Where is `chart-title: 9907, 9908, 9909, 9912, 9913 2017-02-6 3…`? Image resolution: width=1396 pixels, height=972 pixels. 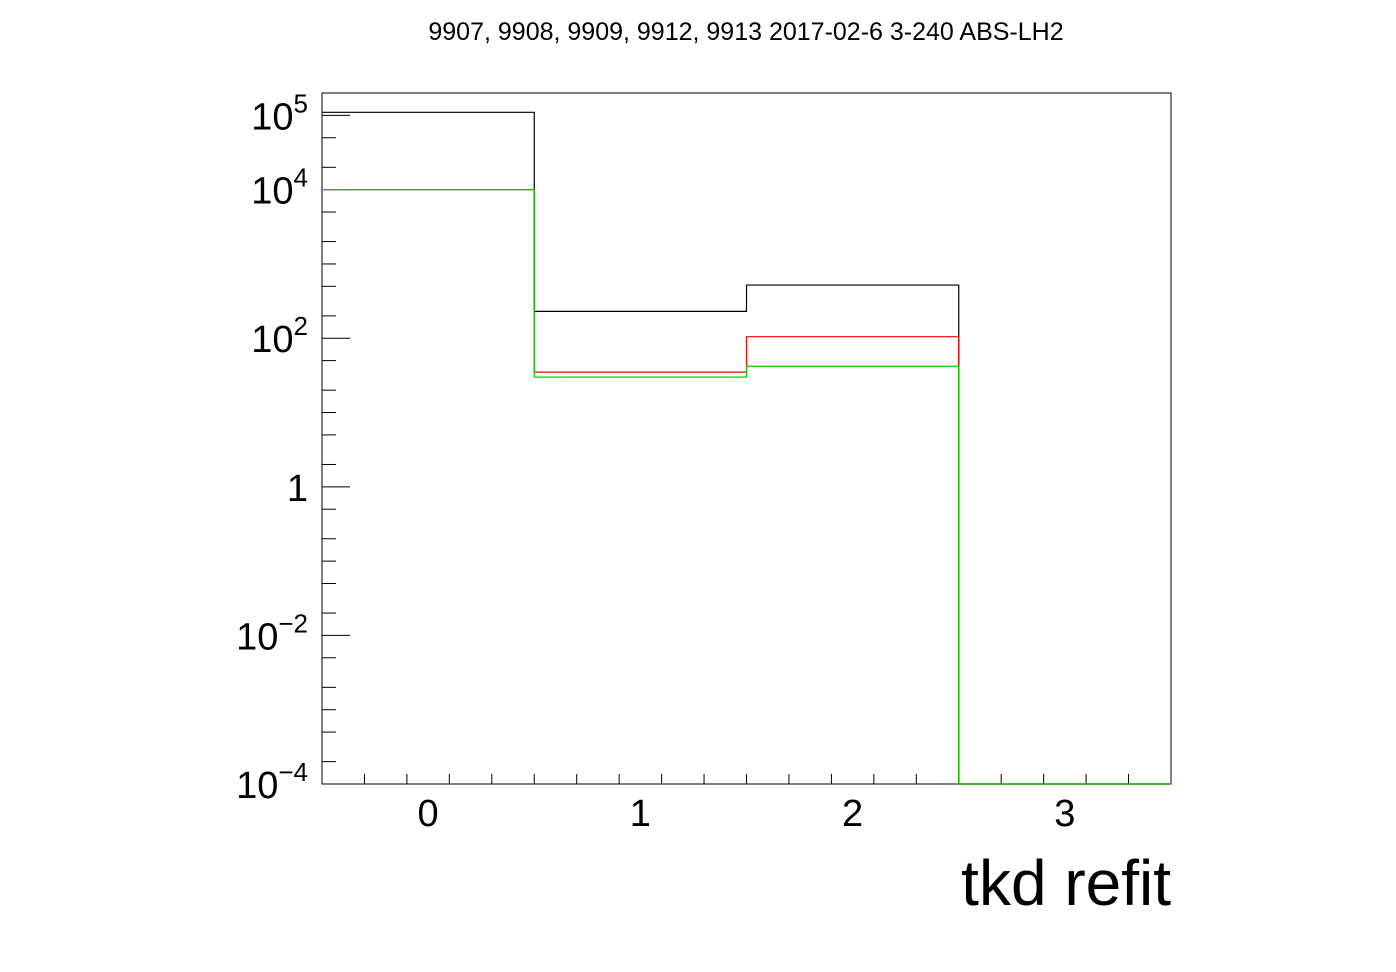
chart-title: 9907, 9908, 9909, 9912, 9913 2017-02-6 3… is located at coordinates (745, 32).